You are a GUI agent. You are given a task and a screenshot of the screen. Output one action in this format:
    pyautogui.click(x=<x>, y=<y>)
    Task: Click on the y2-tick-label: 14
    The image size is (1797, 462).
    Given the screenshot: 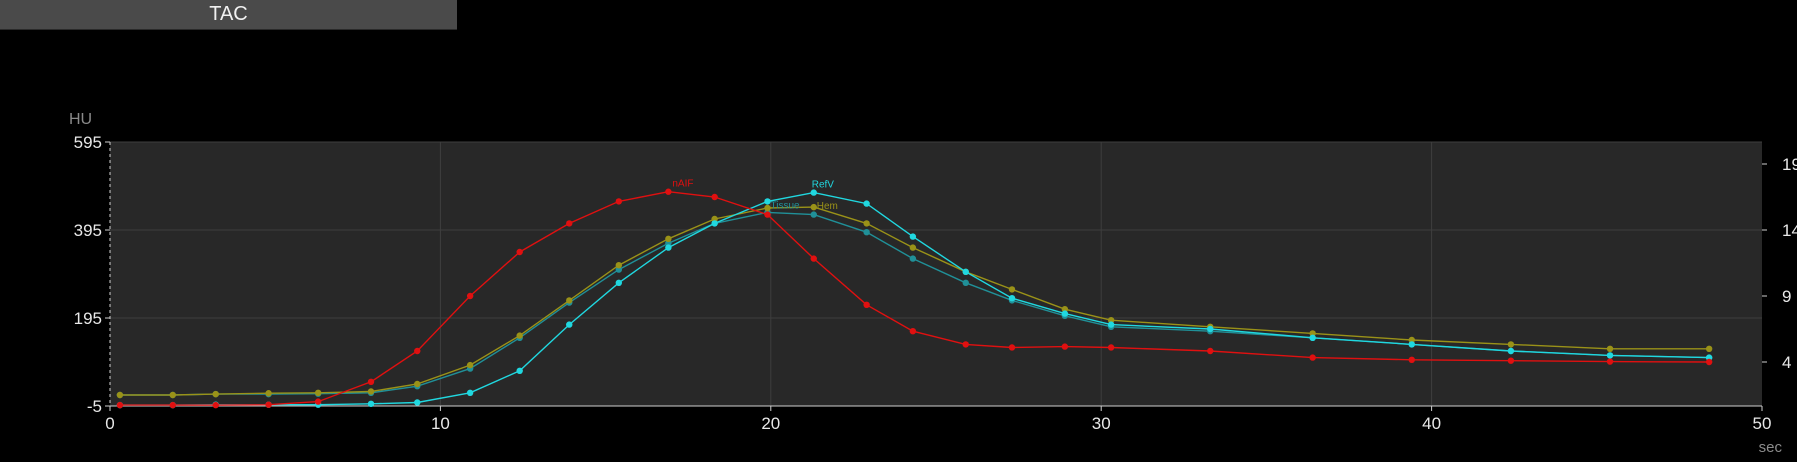 What is the action you would take?
    pyautogui.click(x=1789, y=230)
    